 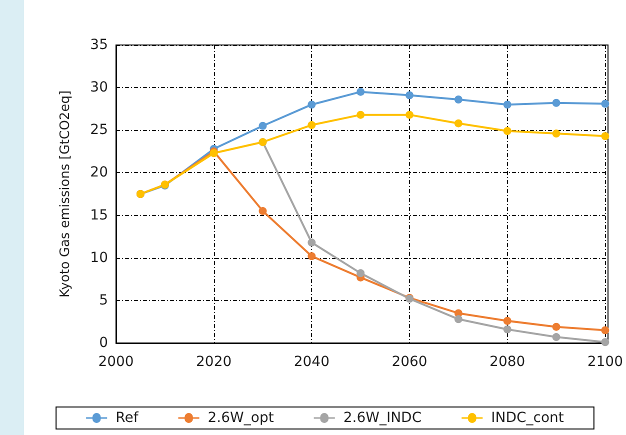 I want to click on x-tick-label: 2060, so click(x=410, y=362).